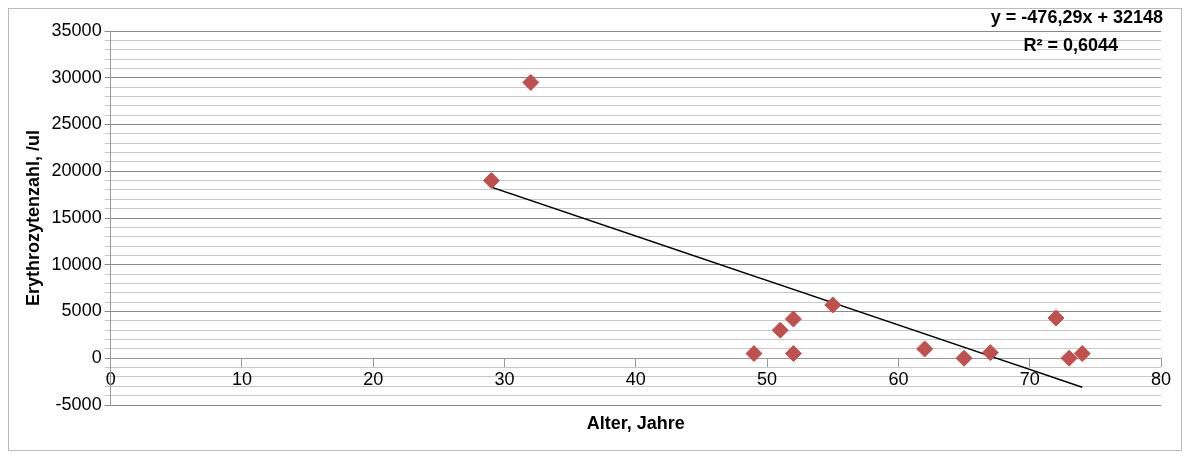  Describe the element at coordinates (373, 379) in the screenshot. I see `x-tick-label: 20` at that location.